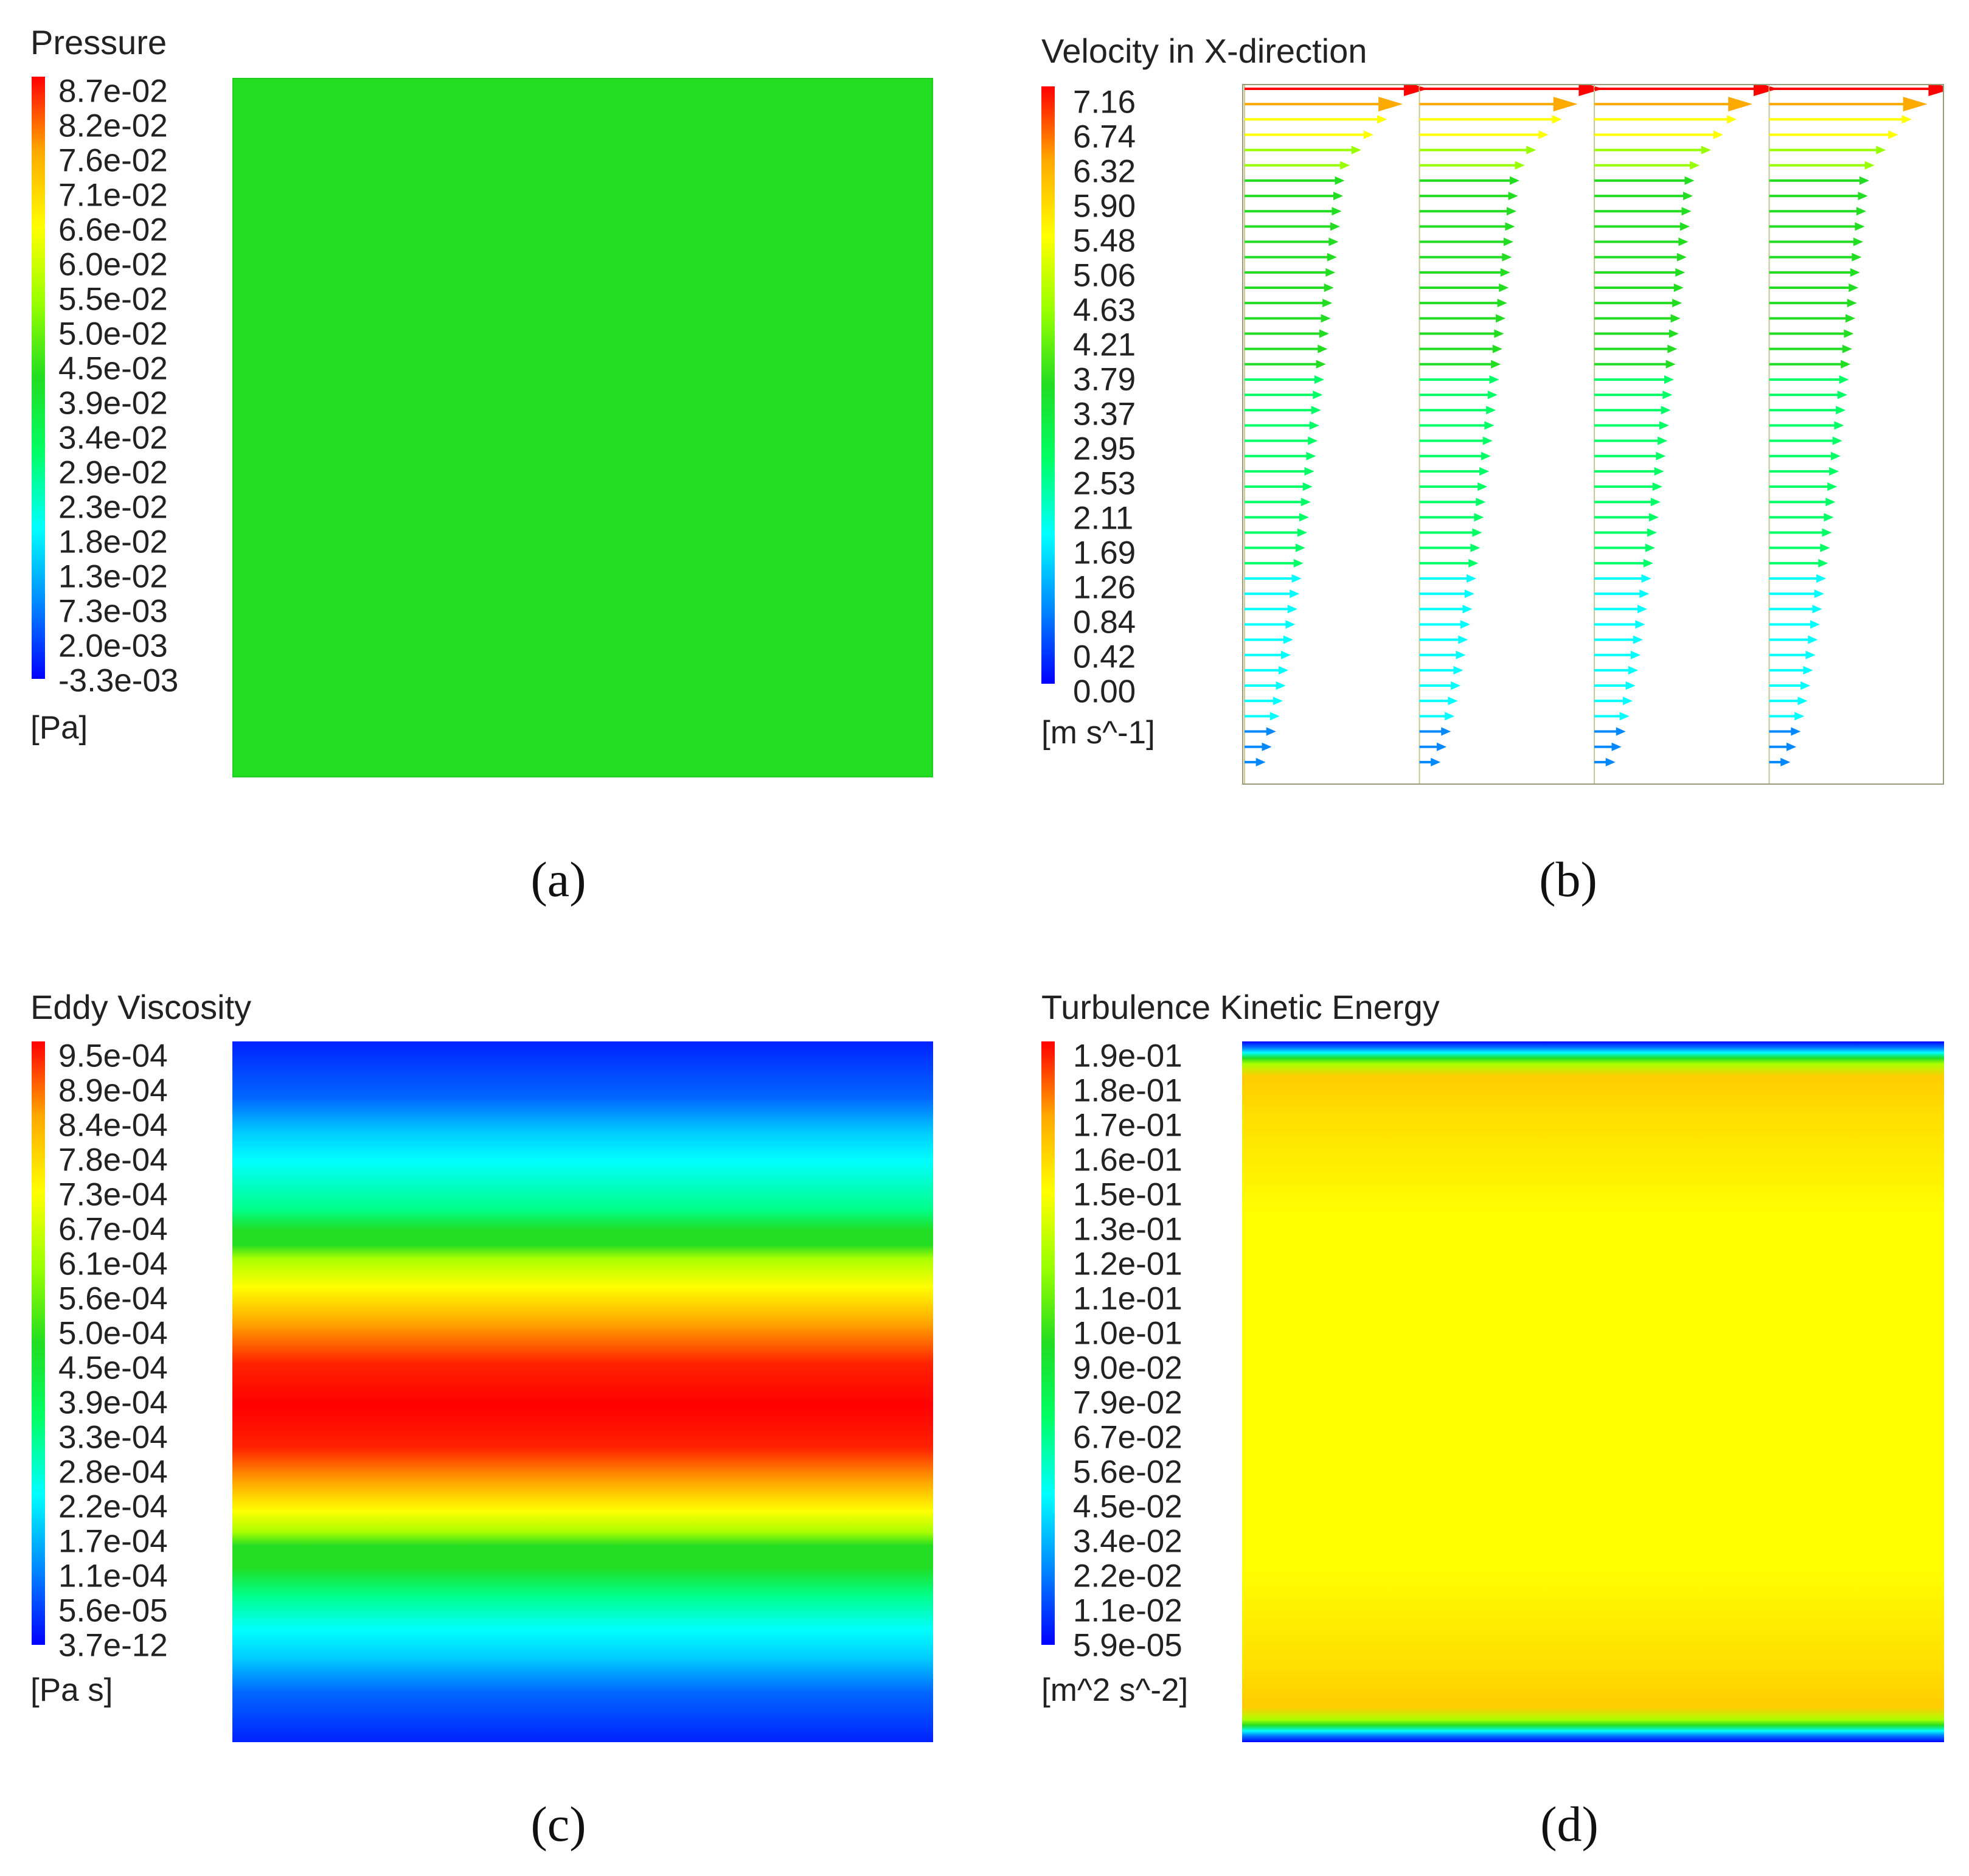 The width and height of the screenshot is (1969, 1876). Describe the element at coordinates (113, 1541) in the screenshot. I see `colorbar-tick: 1.7e-04` at that location.